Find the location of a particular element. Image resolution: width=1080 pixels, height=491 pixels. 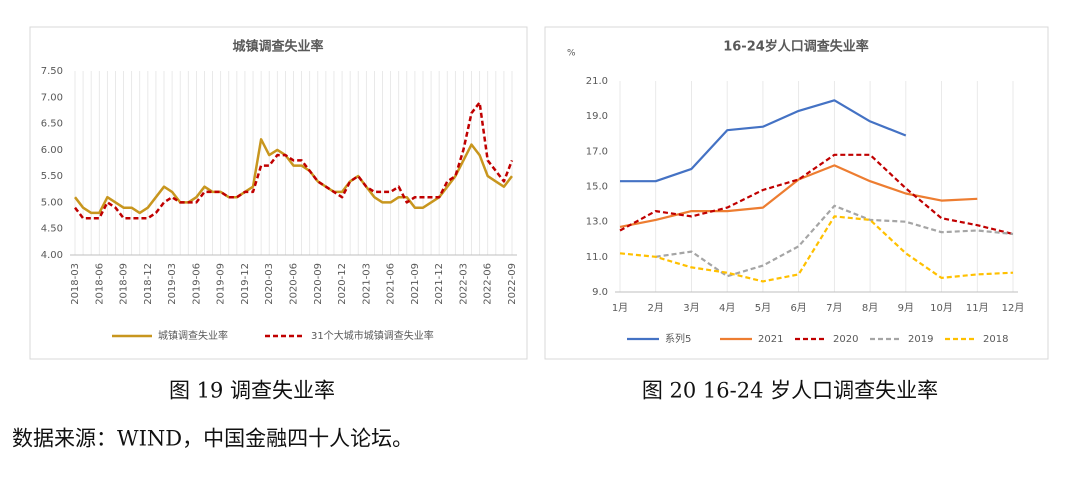

x-tick-label: 1月 is located at coordinates (620, 308).